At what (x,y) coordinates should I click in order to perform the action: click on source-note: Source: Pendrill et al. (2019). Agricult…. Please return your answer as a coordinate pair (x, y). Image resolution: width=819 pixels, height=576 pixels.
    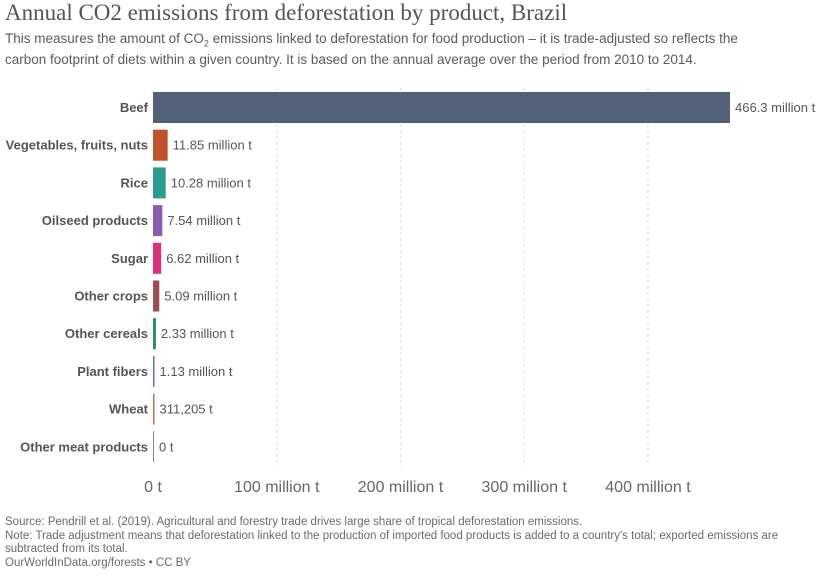
    Looking at the image, I should click on (294, 522).